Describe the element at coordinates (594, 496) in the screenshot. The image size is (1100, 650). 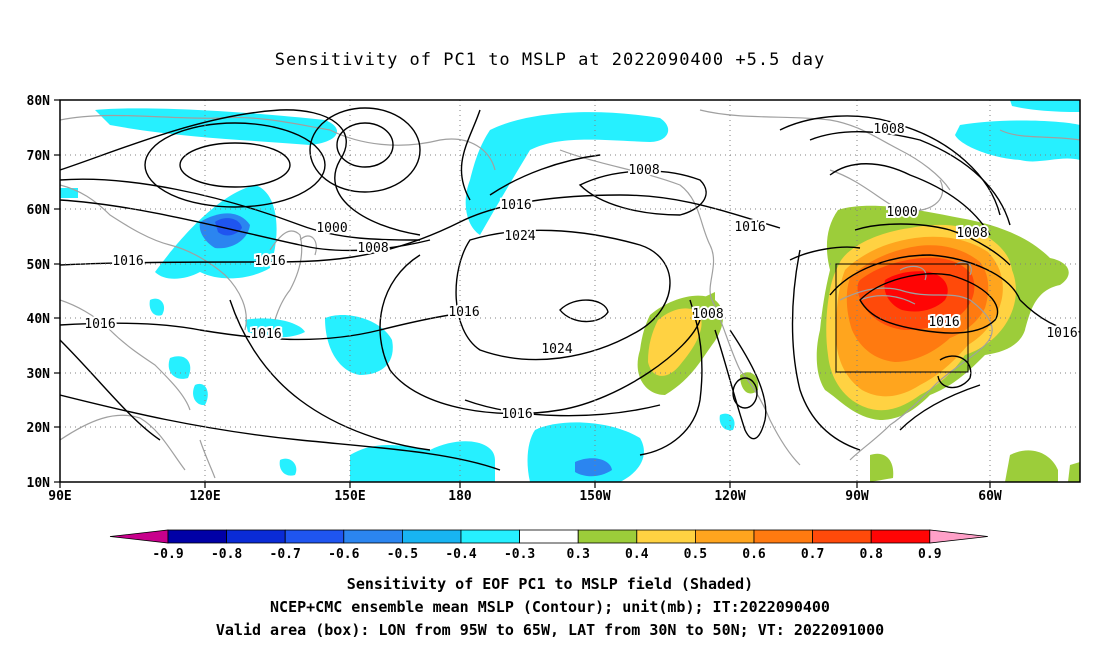
I see `lon-label: 150W` at that location.